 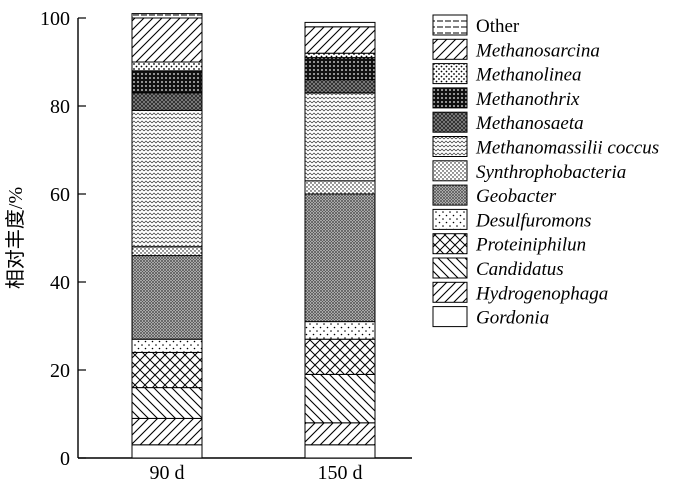 I want to click on legend-label-methanosaeta: Methanosaeta, so click(x=529, y=123).